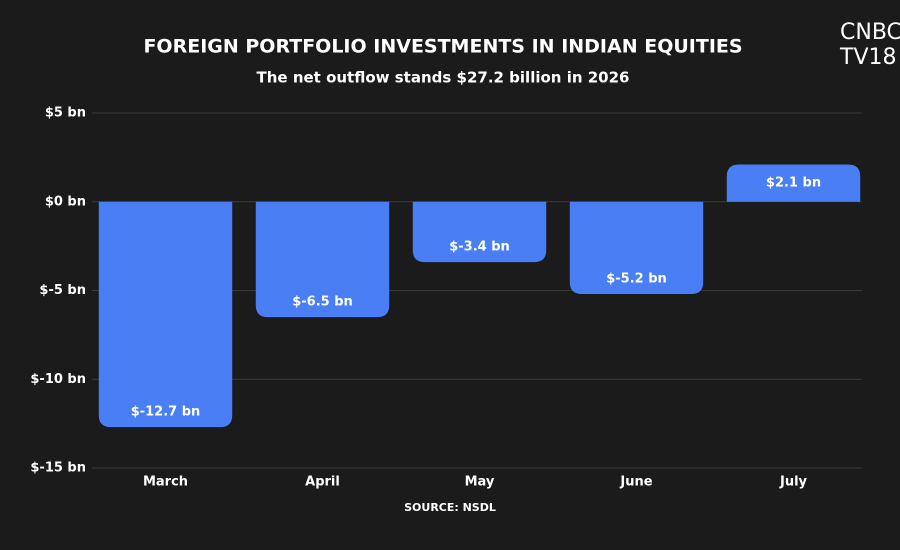 This screenshot has height=550, width=900. What do you see at coordinates (58, 468) in the screenshot?
I see `y-tick-label: $-15 bn` at bounding box center [58, 468].